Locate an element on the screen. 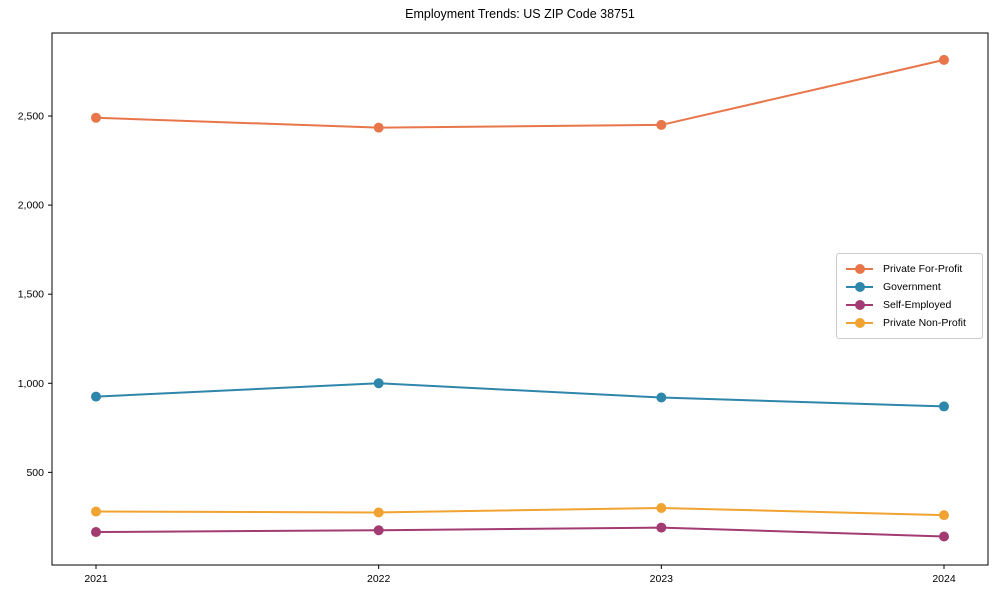 The image size is (1000, 600). data-point-government-2022 is located at coordinates (378, 383).